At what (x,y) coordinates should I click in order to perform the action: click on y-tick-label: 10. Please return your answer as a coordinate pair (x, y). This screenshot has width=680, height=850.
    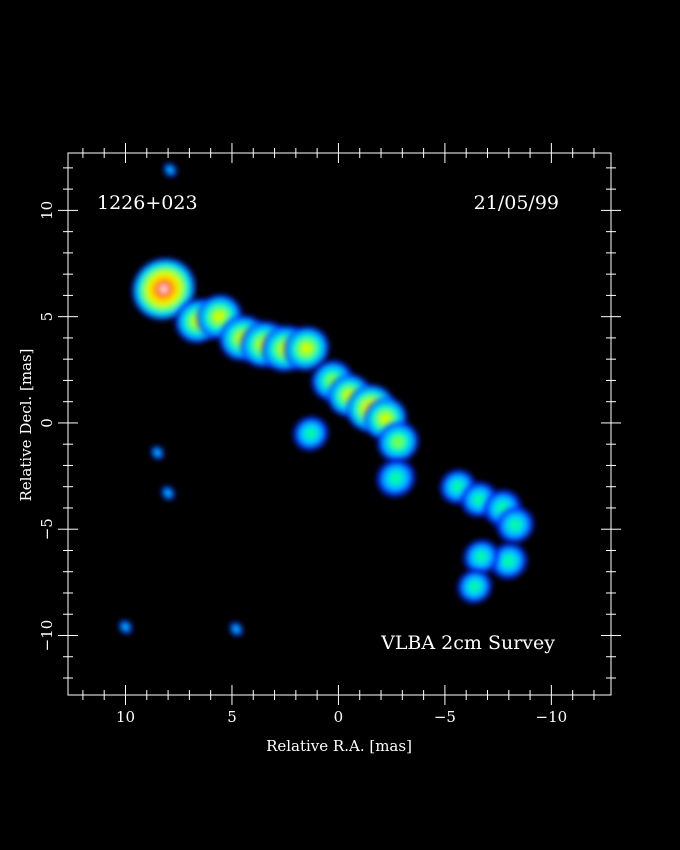
    Looking at the image, I should click on (47, 210).